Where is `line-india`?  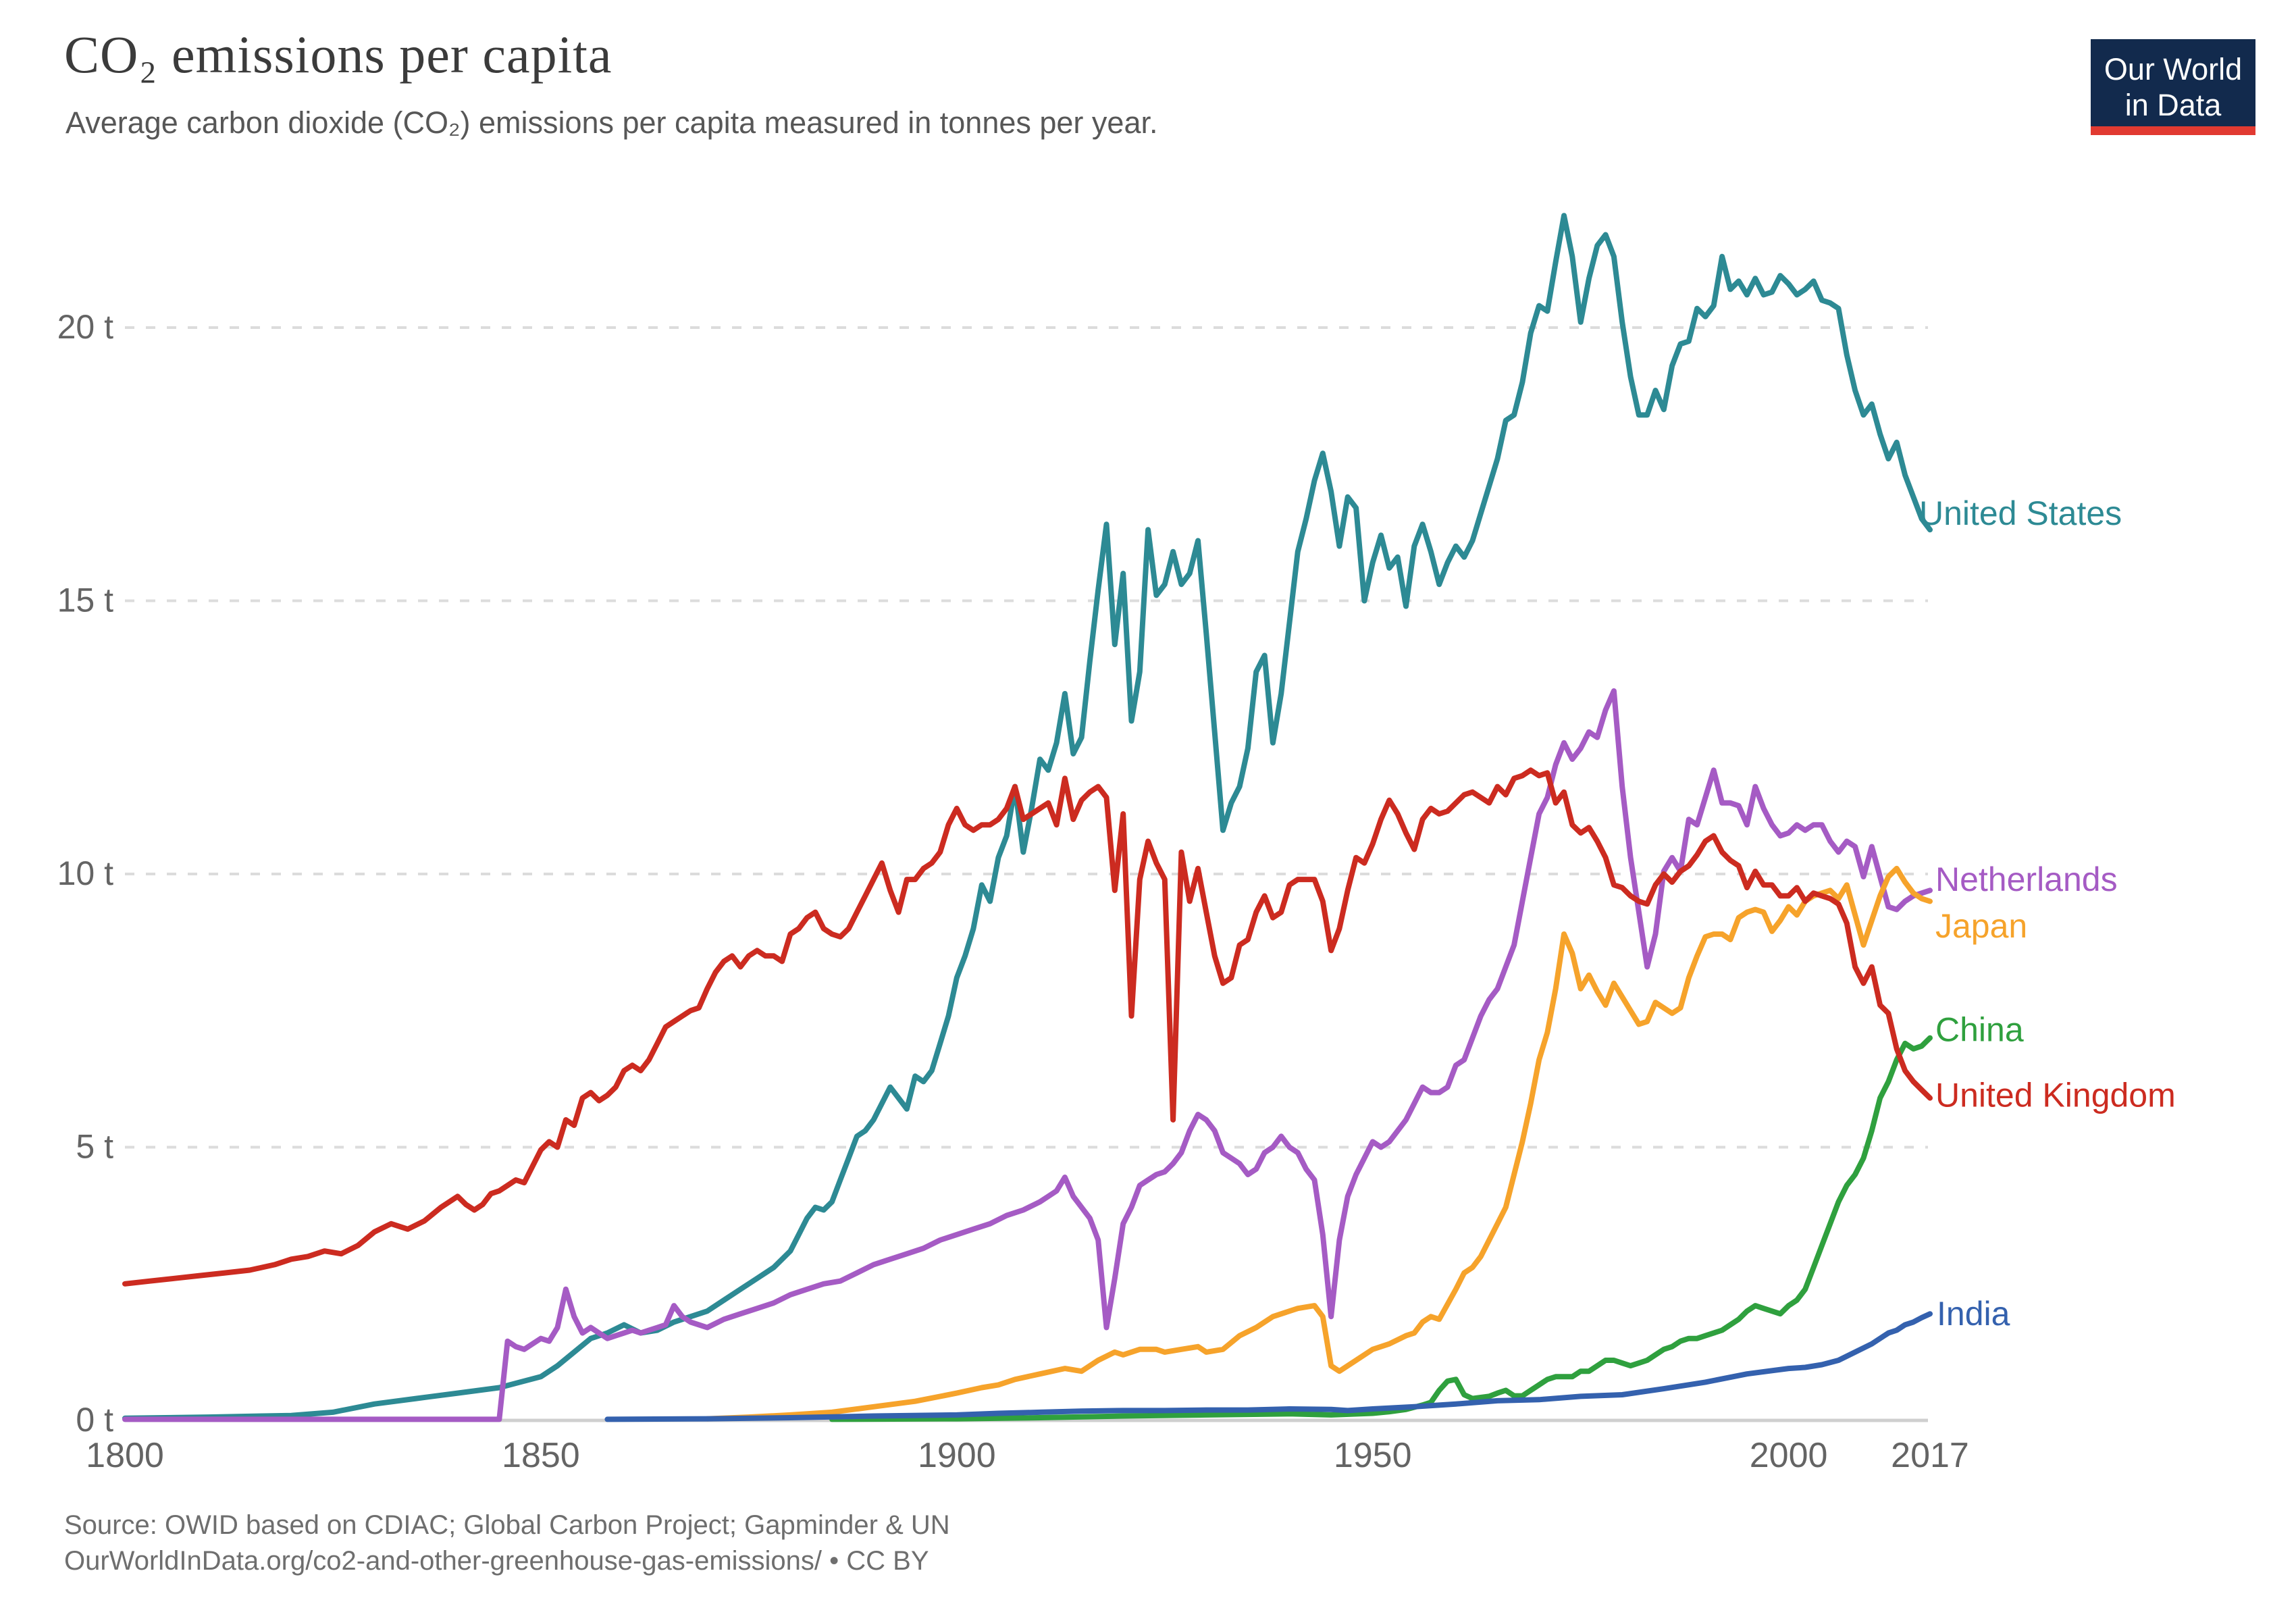
line-india is located at coordinates (1268, 1366).